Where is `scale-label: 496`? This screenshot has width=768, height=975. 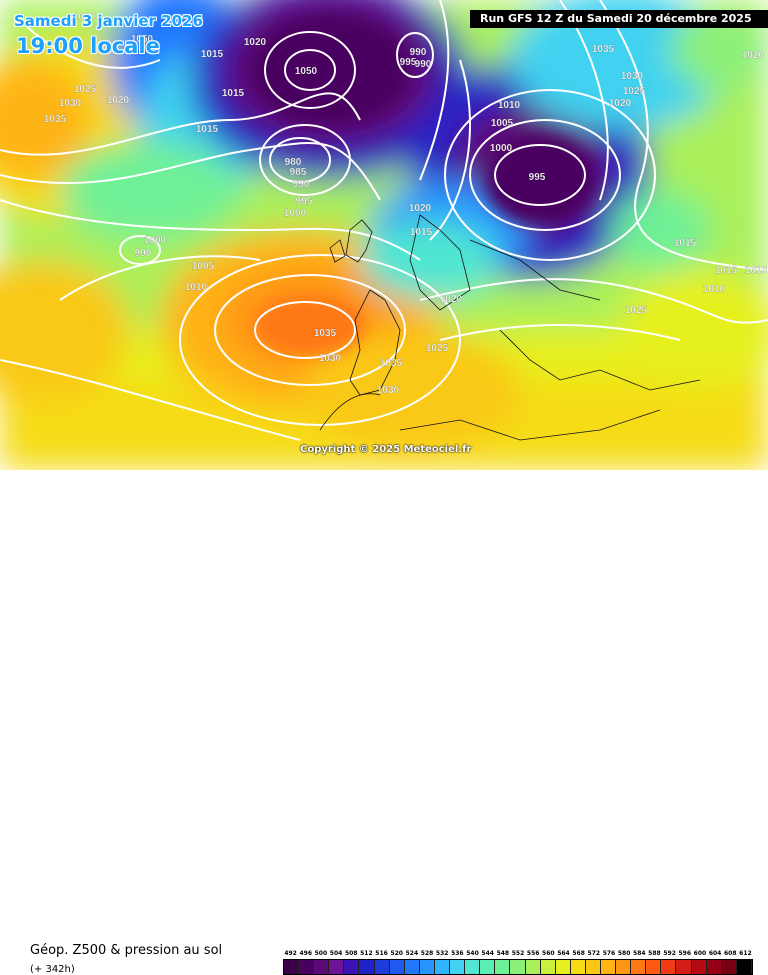
scale-label: 496 is located at coordinates (305, 953).